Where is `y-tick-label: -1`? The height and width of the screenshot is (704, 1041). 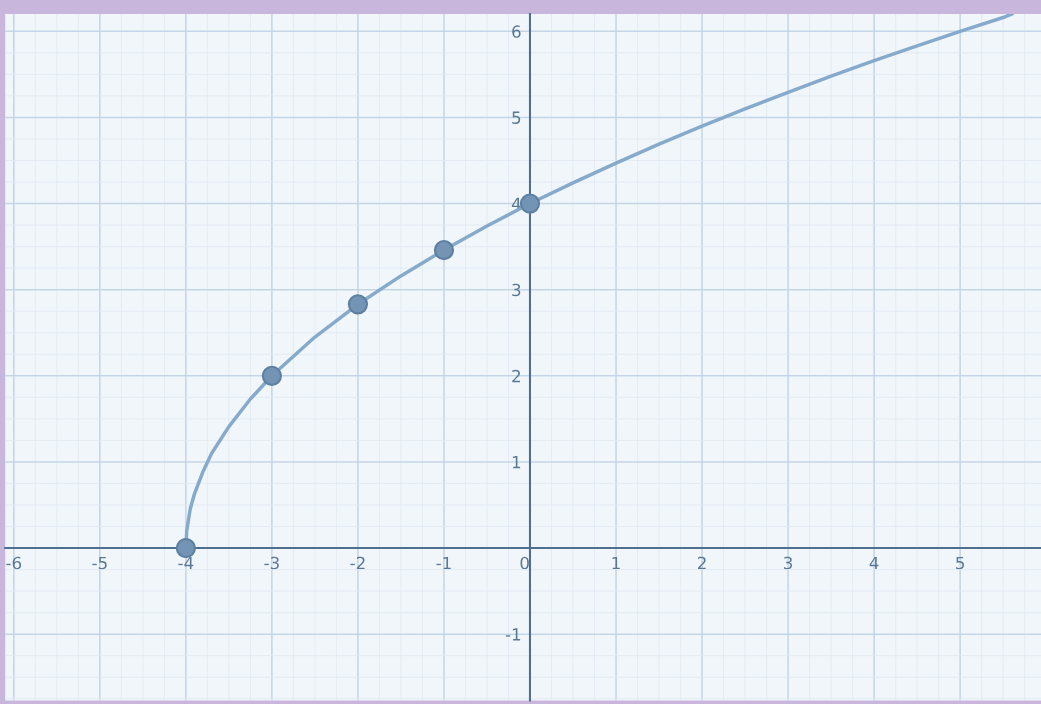 y-tick-label: -1 is located at coordinates (513, 634).